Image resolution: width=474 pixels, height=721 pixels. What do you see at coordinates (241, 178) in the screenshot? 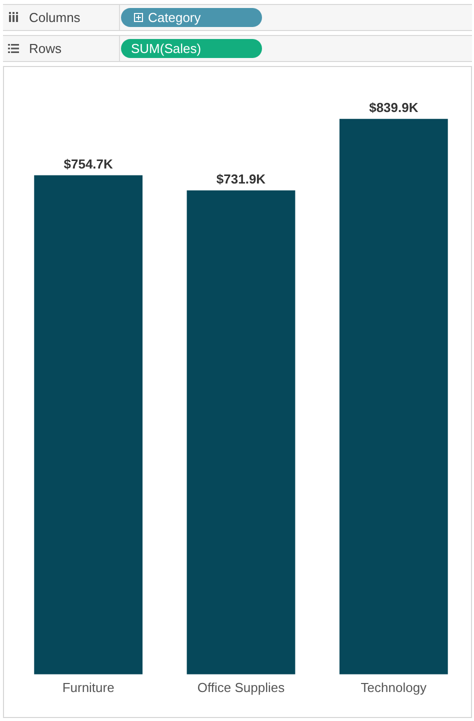
I see `data-label: $731.9K` at bounding box center [241, 178].